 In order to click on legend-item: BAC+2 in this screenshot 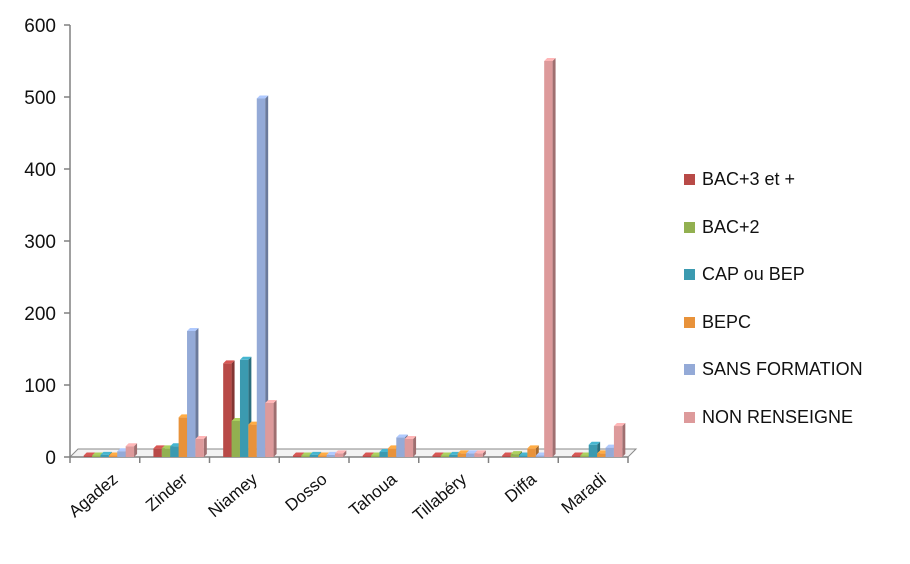, I will do `click(795, 228)`.